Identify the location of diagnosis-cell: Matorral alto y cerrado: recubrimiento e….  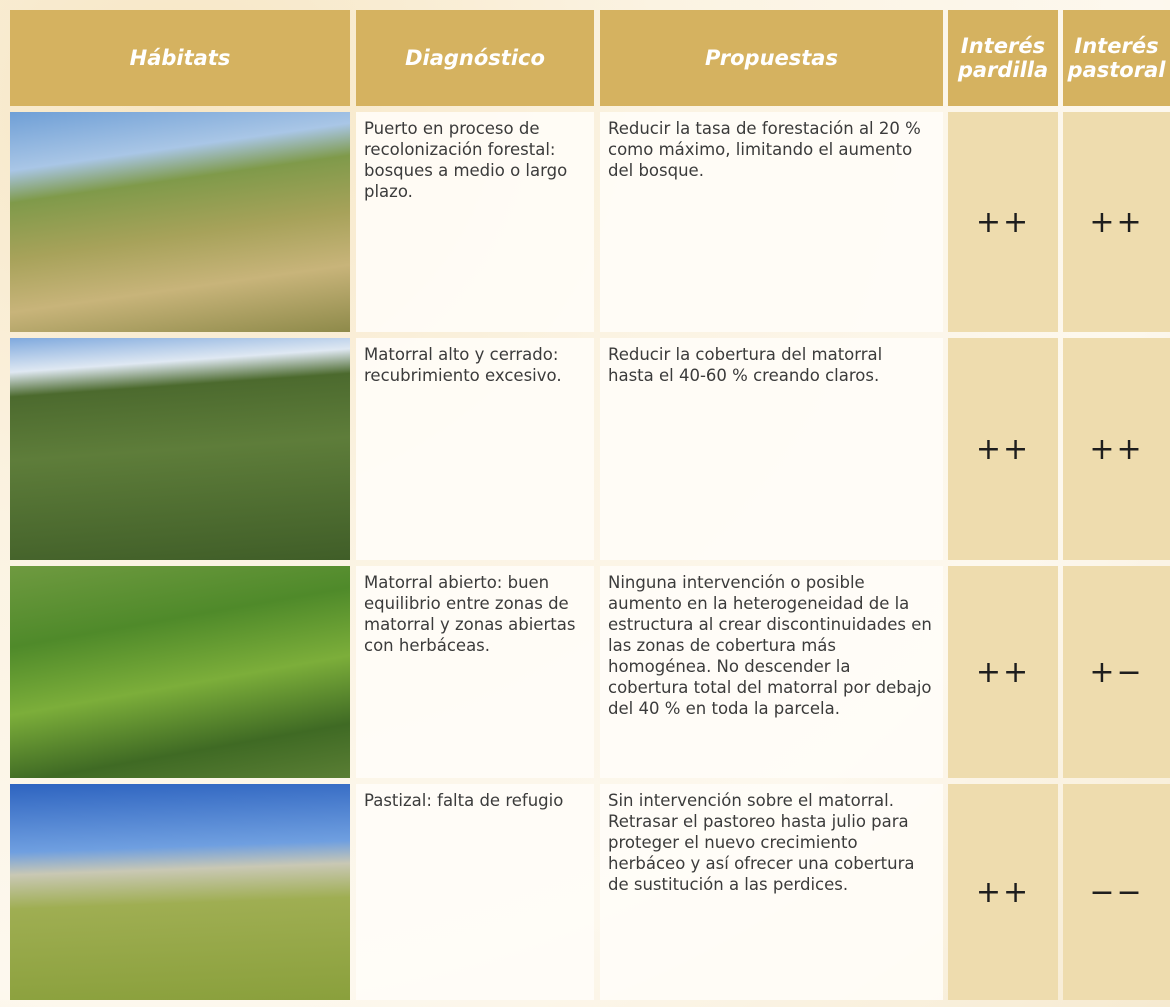
(475, 449).